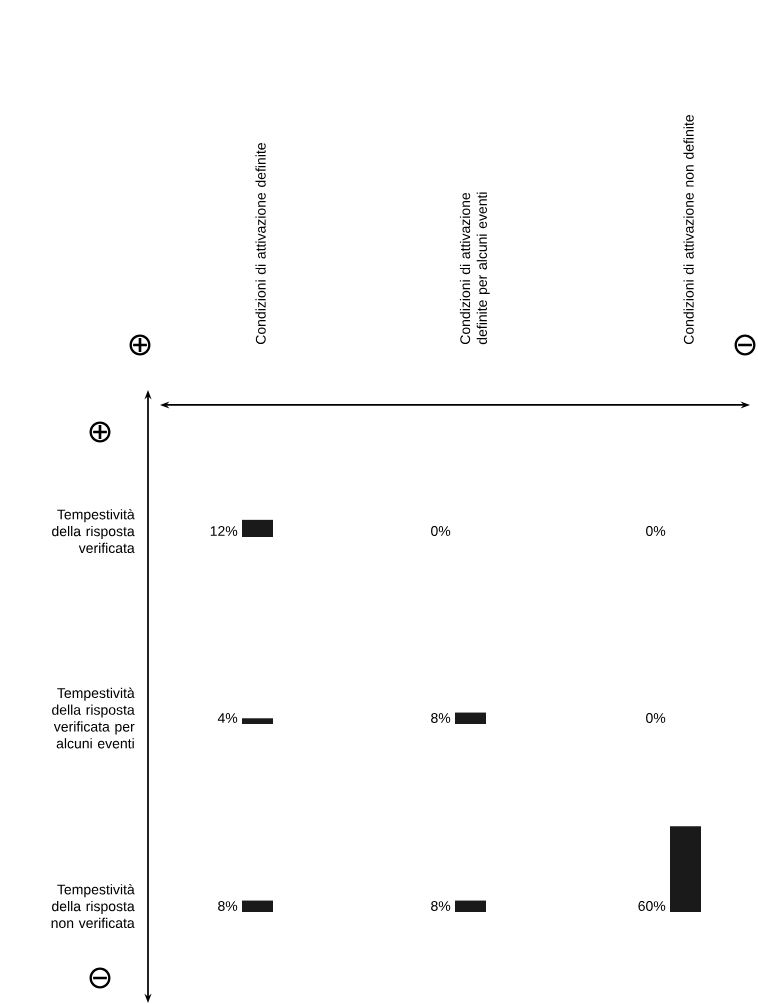 The image size is (758, 1005). What do you see at coordinates (93, 531) in the screenshot?
I see `y-tick-label: Tempestività della risposta verificata` at bounding box center [93, 531].